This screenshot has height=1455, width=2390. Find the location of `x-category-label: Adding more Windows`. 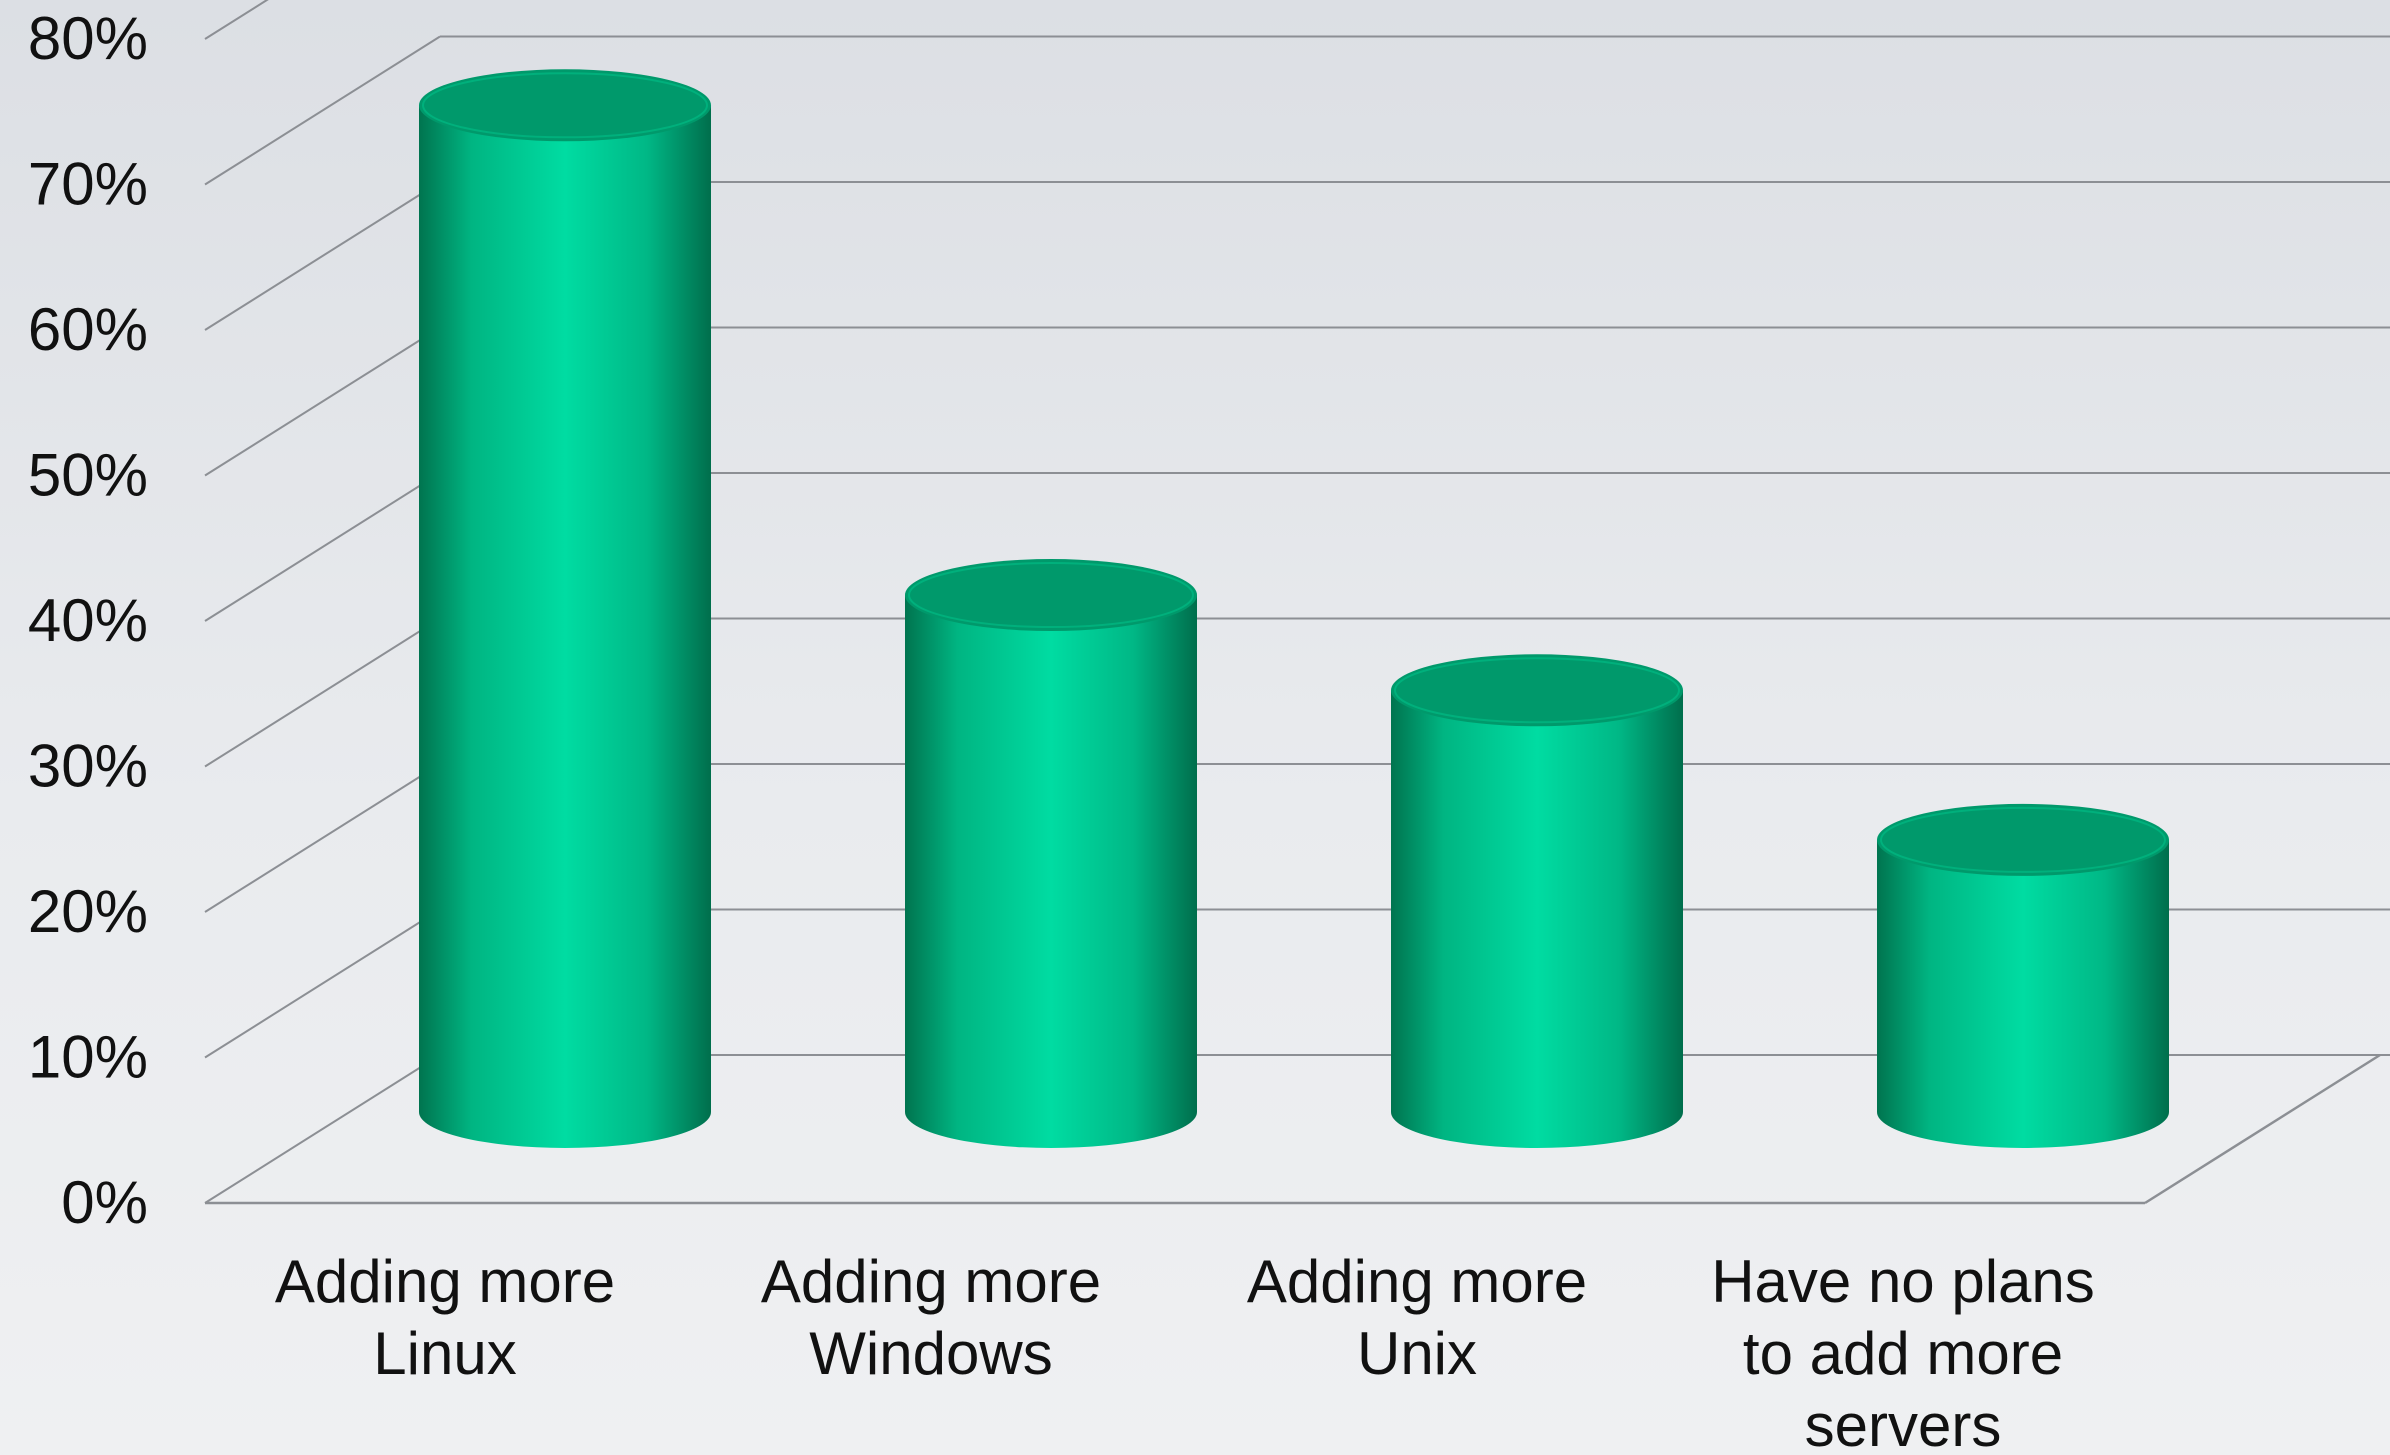

x-category-label: Adding more Windows is located at coordinates (931, 1317).